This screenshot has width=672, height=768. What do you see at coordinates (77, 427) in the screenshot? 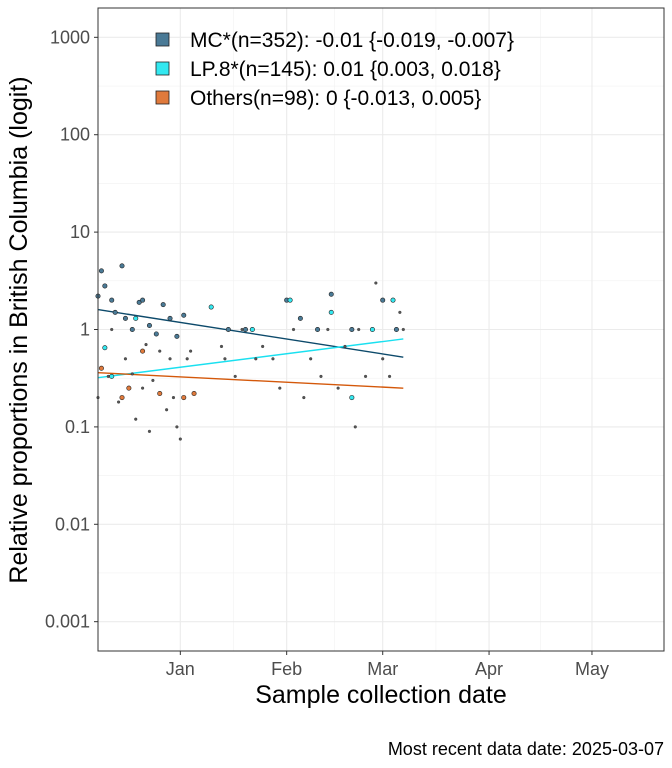
I see `y-tick-label: 0.1` at bounding box center [77, 427].